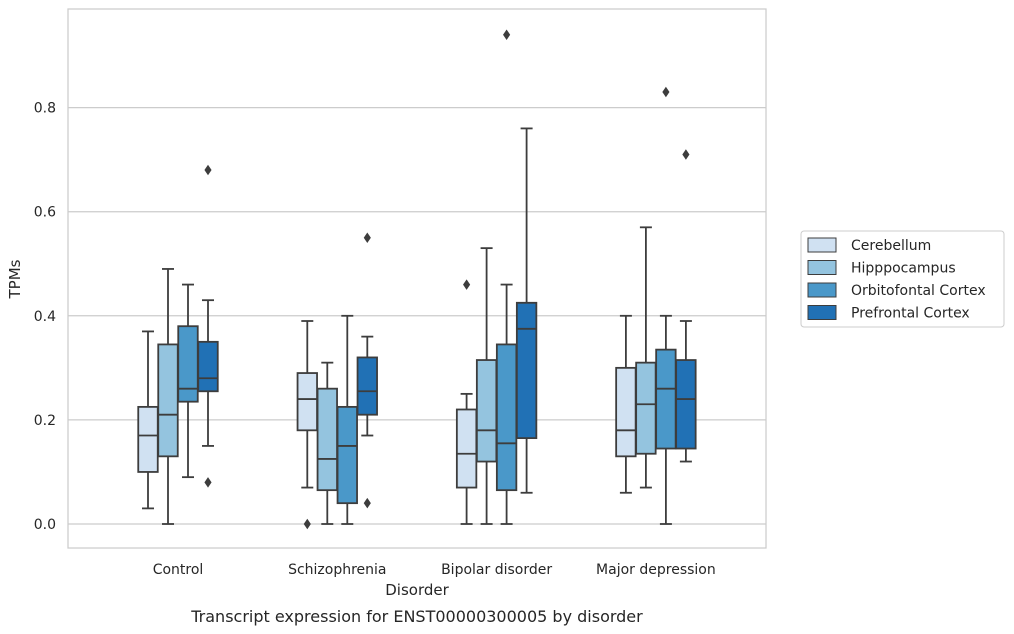 This screenshot has width=1014, height=634. I want to click on y-tick-label: 0.6, so click(45, 213).